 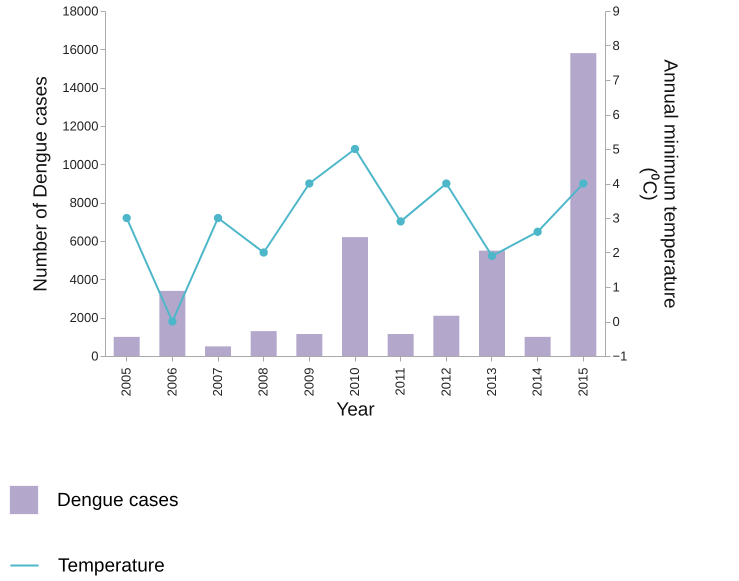 What do you see at coordinates (356, 409) in the screenshot?
I see `x-axis-title: Year` at bounding box center [356, 409].